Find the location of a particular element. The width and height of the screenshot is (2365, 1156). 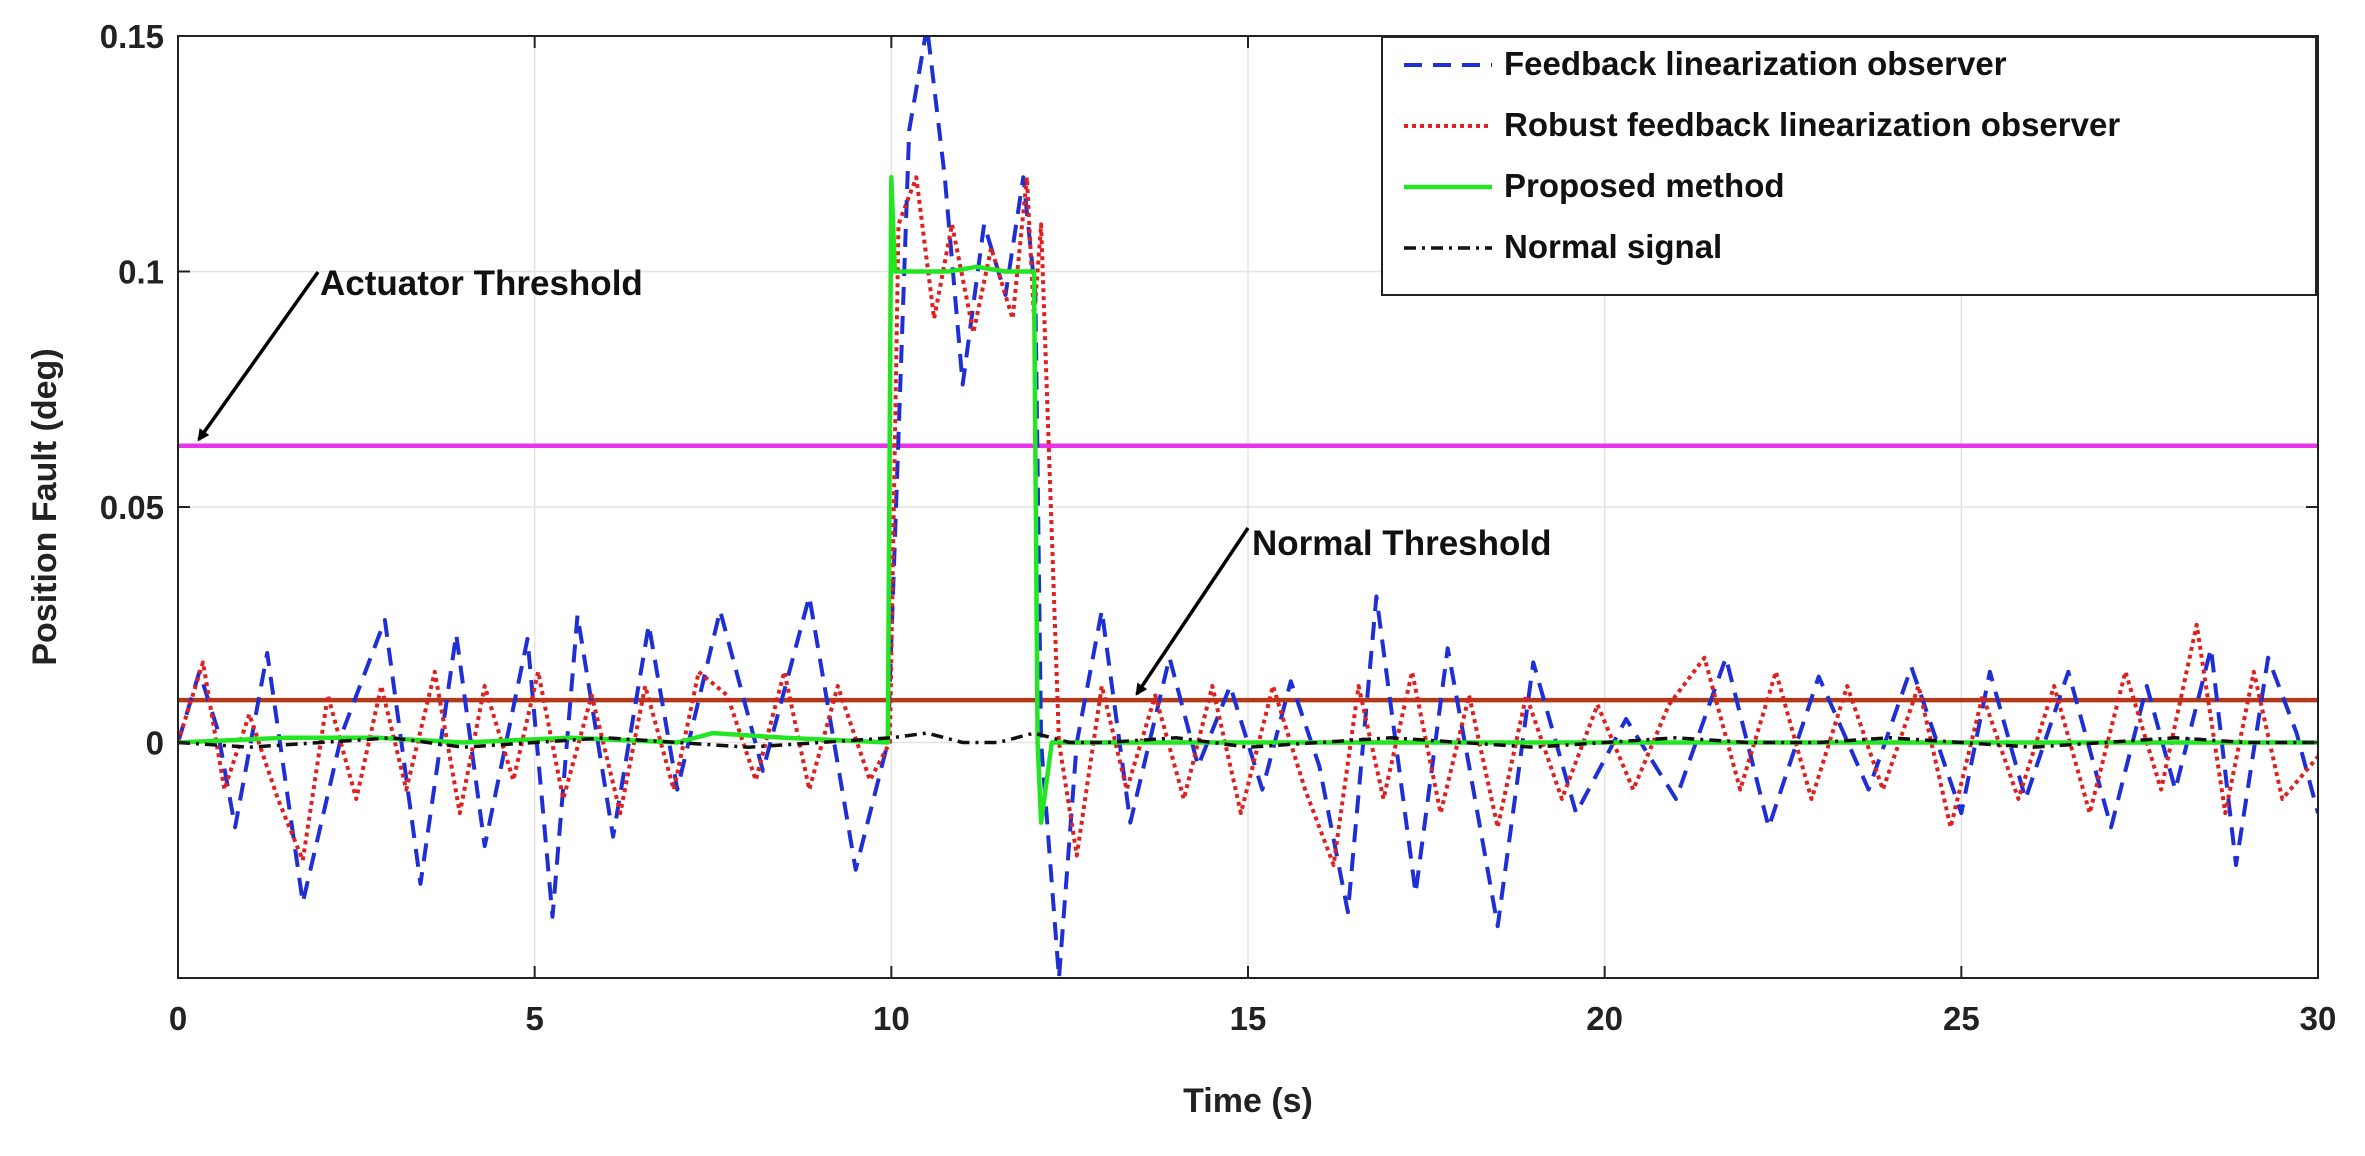

legend-box is located at coordinates (1849, 166).